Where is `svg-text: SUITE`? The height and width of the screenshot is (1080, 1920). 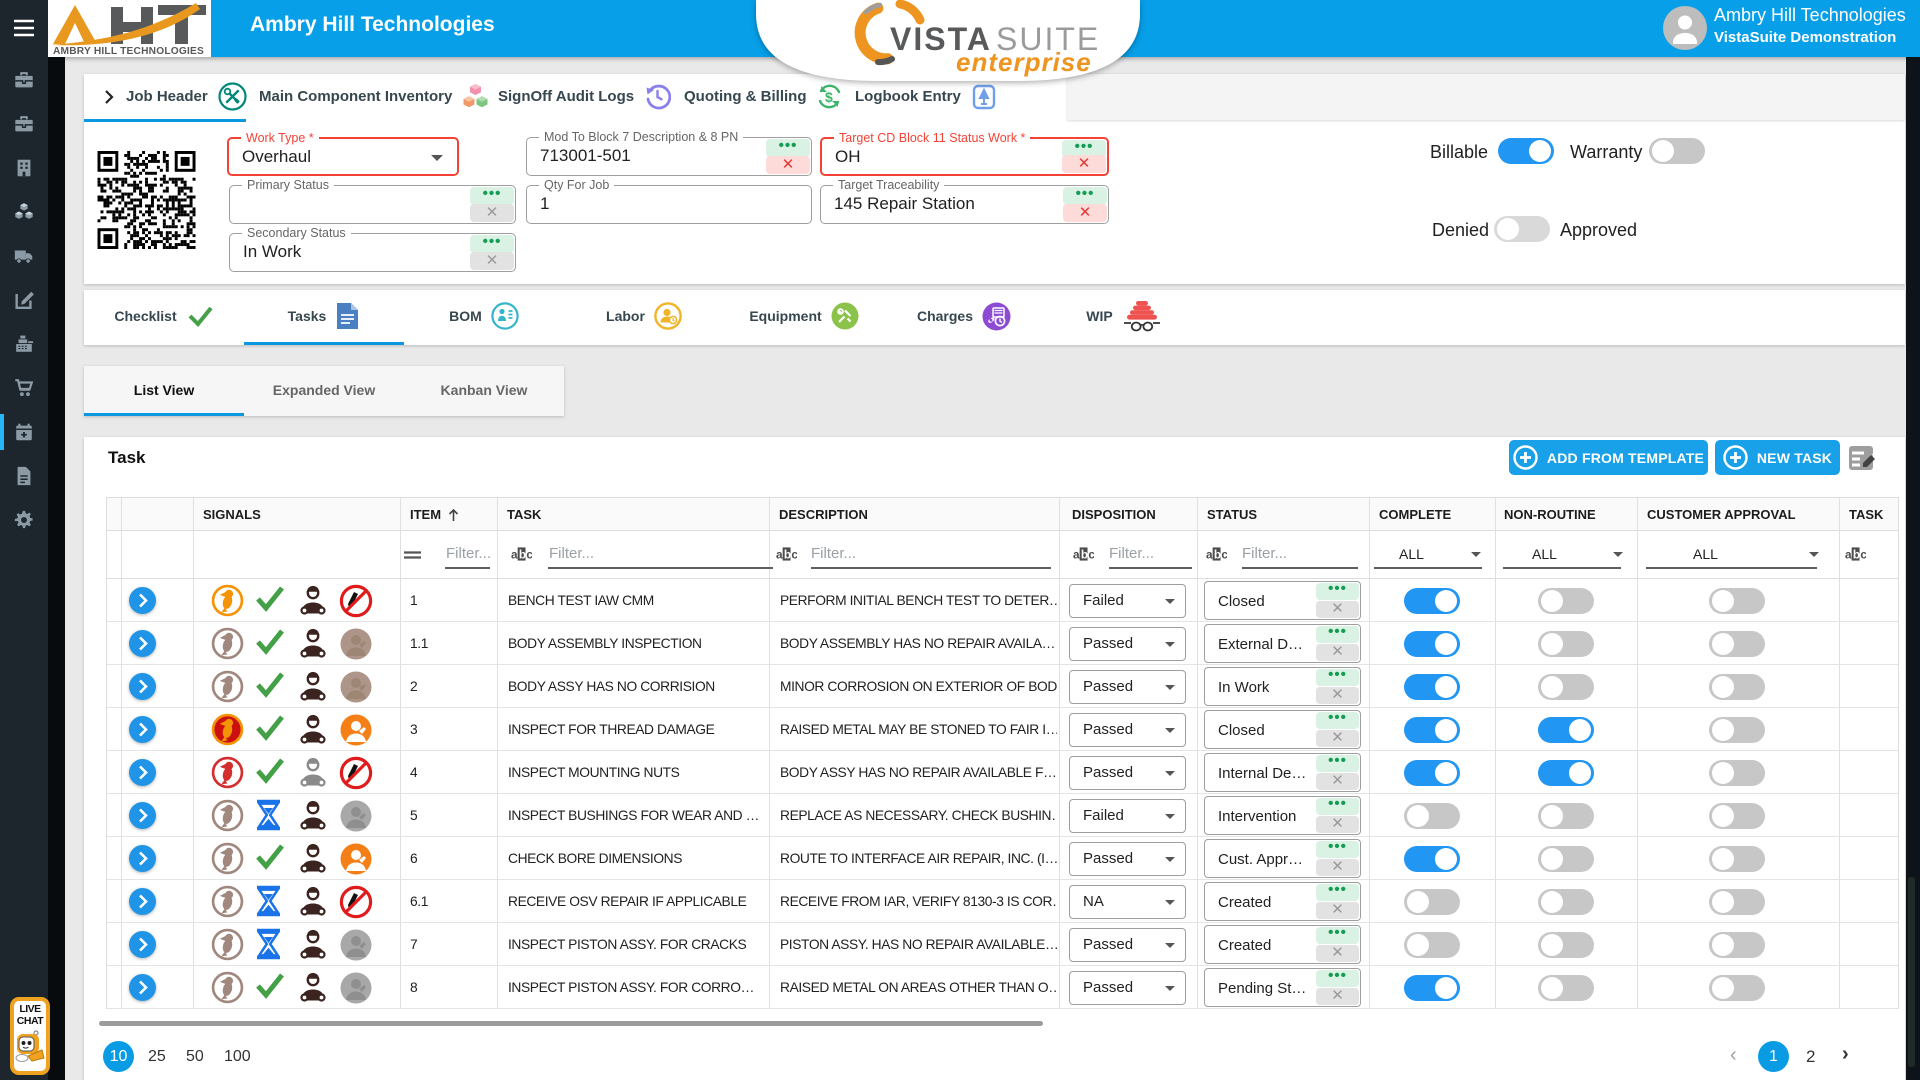 svg-text: SUITE is located at coordinates (1048, 39).